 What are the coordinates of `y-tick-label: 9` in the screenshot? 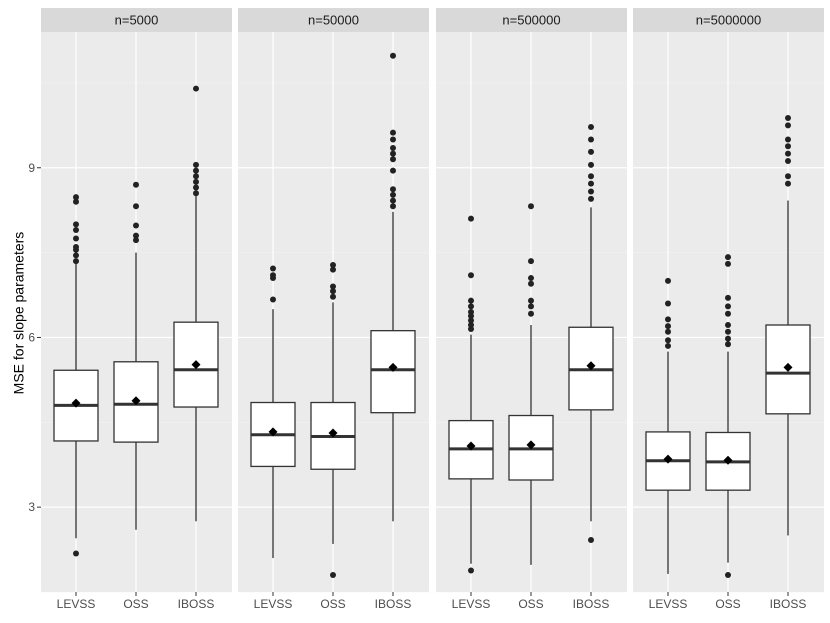 It's located at (31, 168).